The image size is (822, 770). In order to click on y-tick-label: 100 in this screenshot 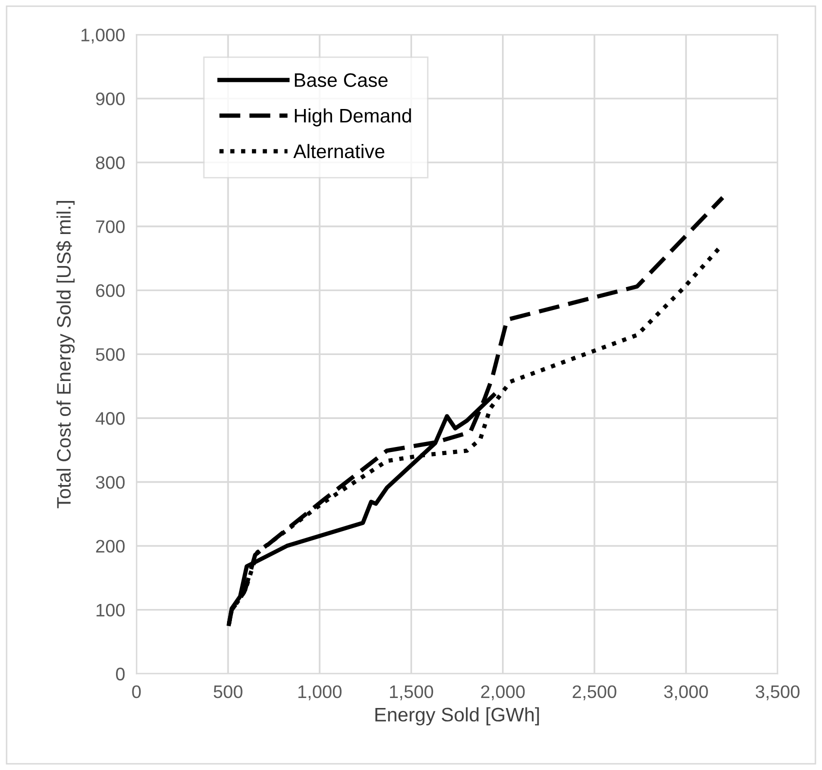, I will do `click(110, 610)`.